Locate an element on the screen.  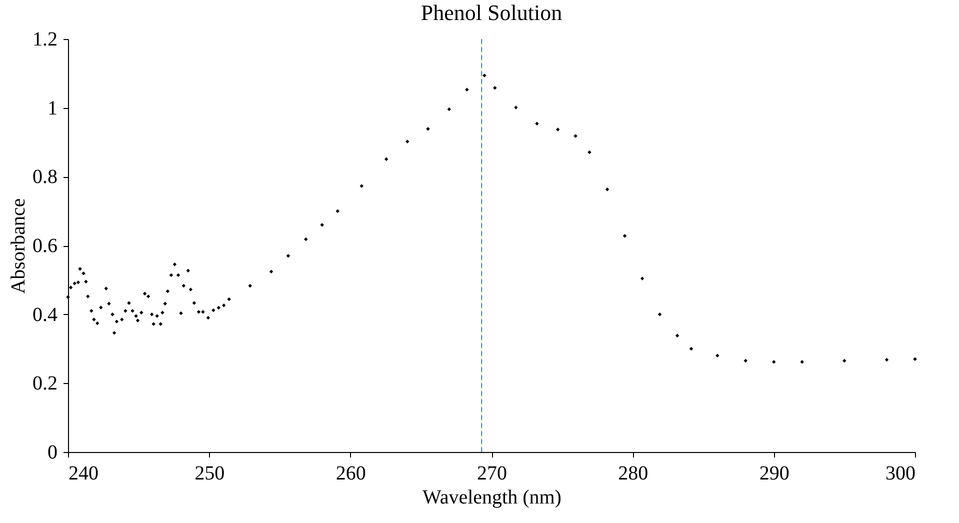
y-axis-title: Absorbance is located at coordinates (19, 246).